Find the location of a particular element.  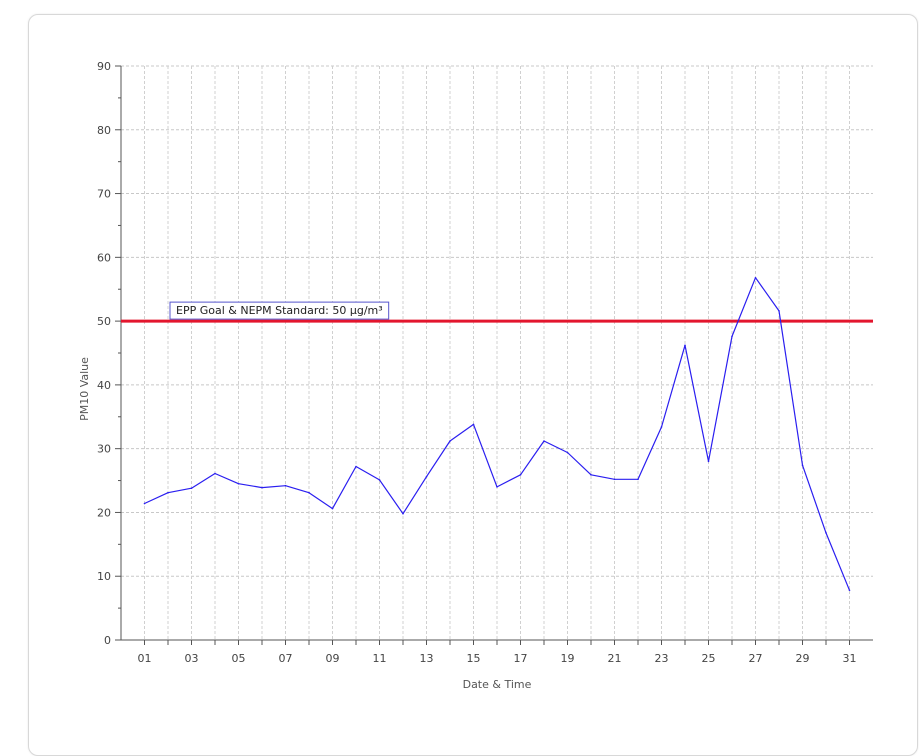

x-tick-label: 01 is located at coordinates (145, 658).